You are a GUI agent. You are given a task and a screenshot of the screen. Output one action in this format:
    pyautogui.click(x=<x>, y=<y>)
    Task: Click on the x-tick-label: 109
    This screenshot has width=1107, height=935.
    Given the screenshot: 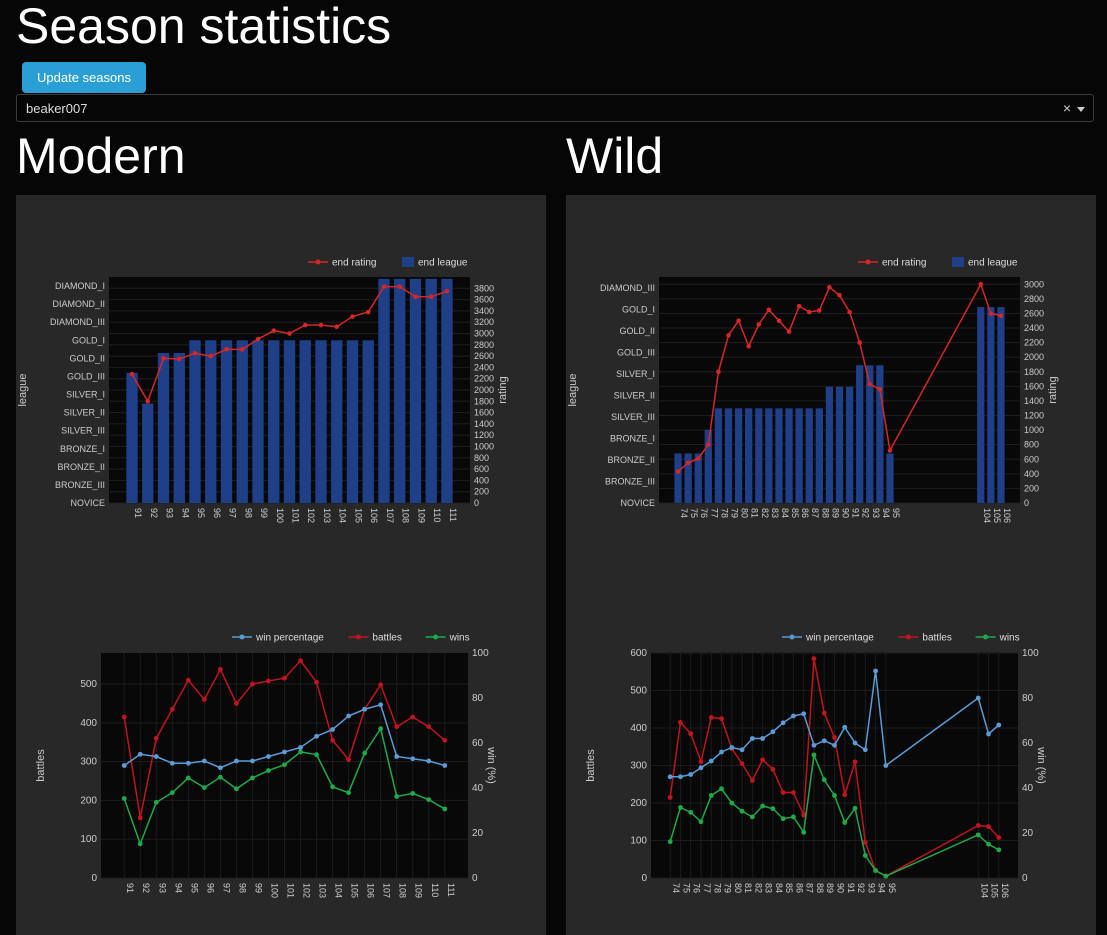 What is the action you would take?
    pyautogui.click(x=421, y=515)
    